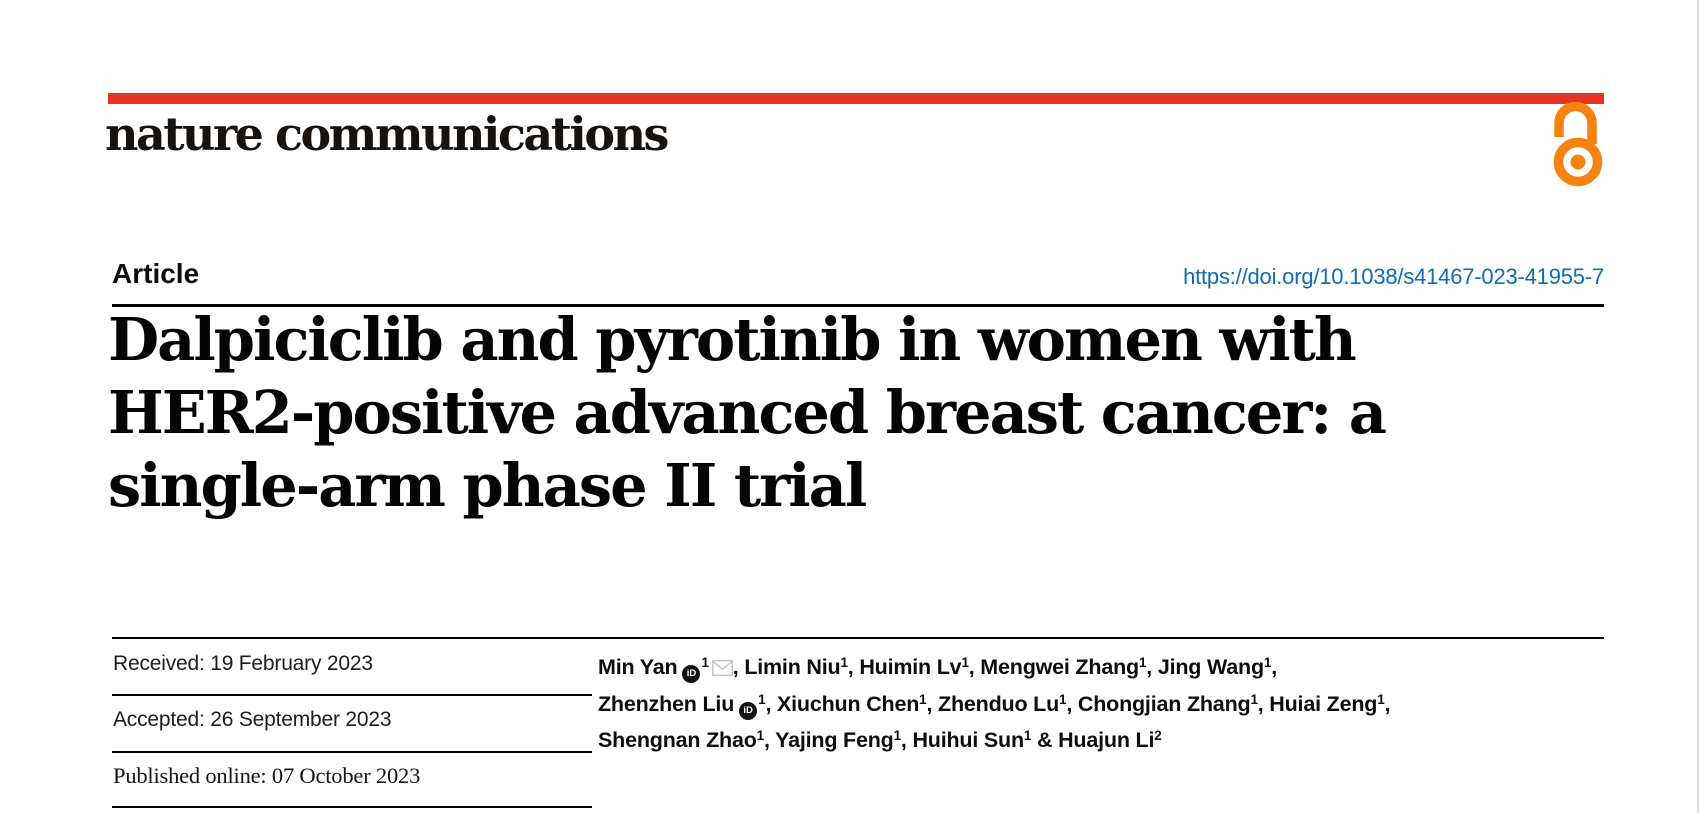 The width and height of the screenshot is (1701, 813). Describe the element at coordinates (747, 412) in the screenshot. I see `title-line: HER2-positive advanced breast cancer: a` at that location.